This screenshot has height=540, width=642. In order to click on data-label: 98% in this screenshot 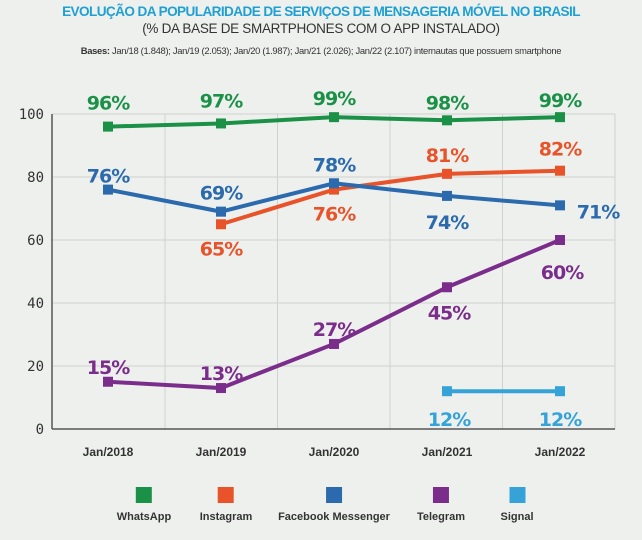, I will do `click(447, 103)`.